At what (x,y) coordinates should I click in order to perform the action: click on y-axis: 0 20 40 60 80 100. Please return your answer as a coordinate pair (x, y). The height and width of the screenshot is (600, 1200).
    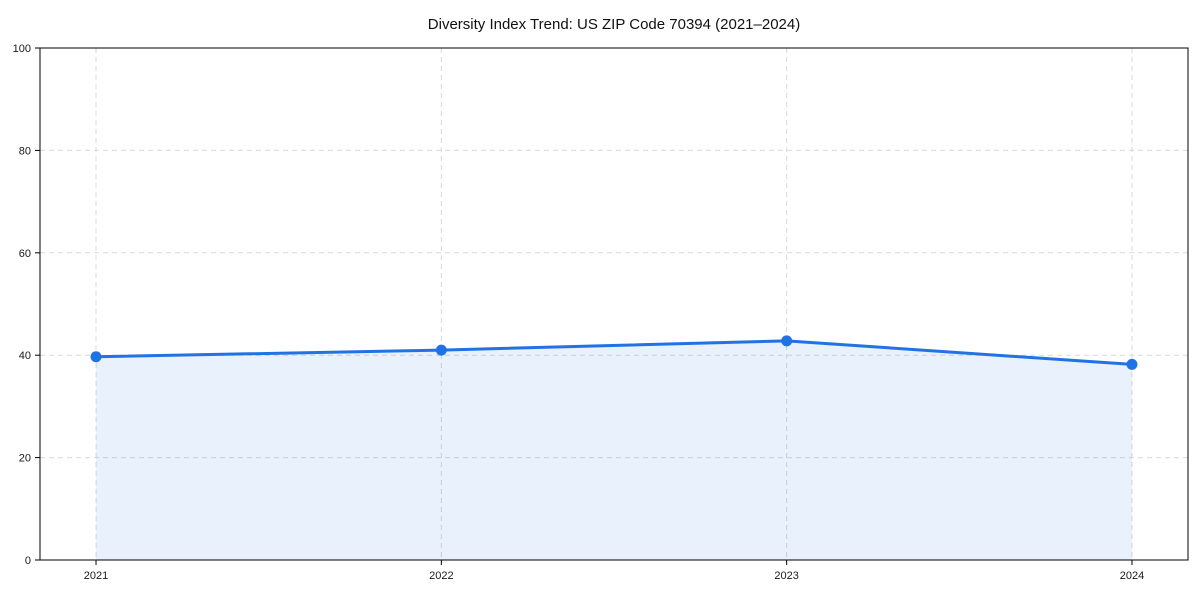
    Looking at the image, I should click on (26, 305).